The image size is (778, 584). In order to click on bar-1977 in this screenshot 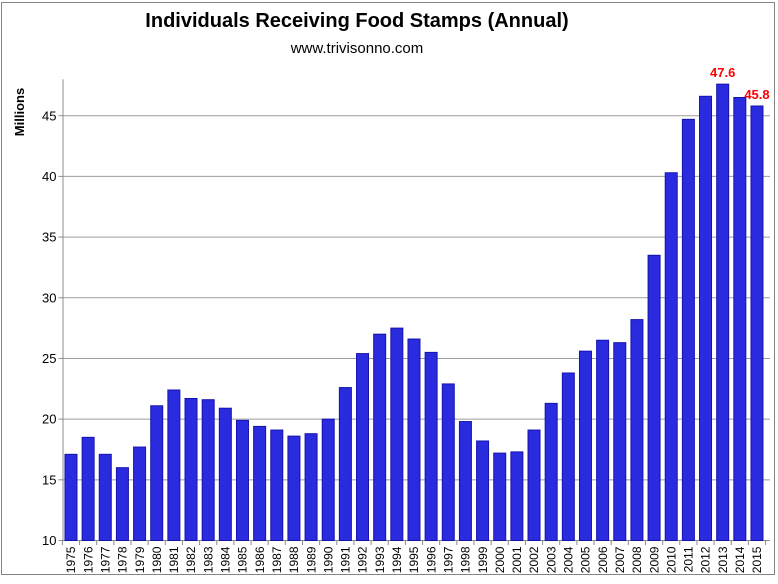, I will do `click(105, 497)`.